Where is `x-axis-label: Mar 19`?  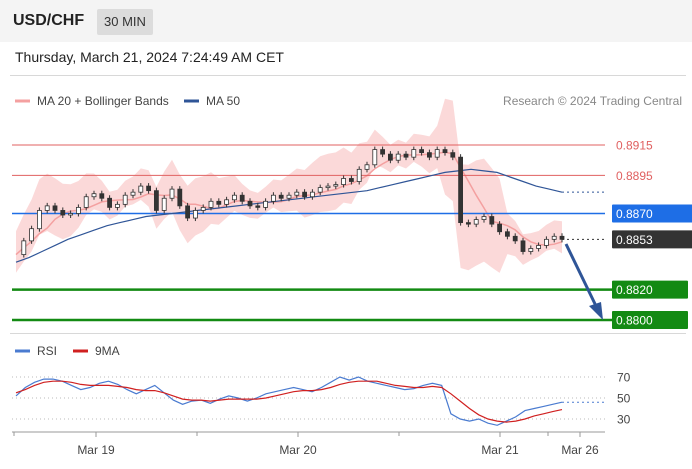
x-axis-label: Mar 19 is located at coordinates (96, 450).